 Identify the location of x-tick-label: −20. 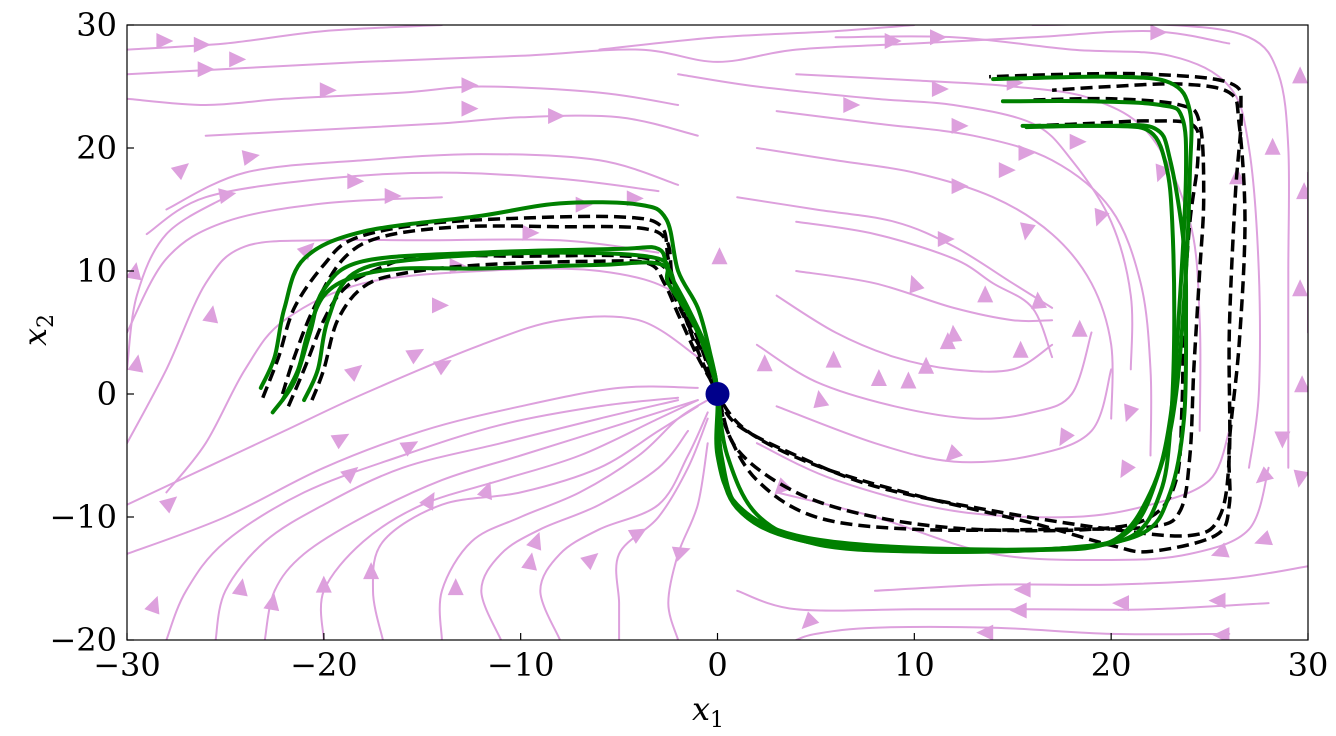
(324, 665).